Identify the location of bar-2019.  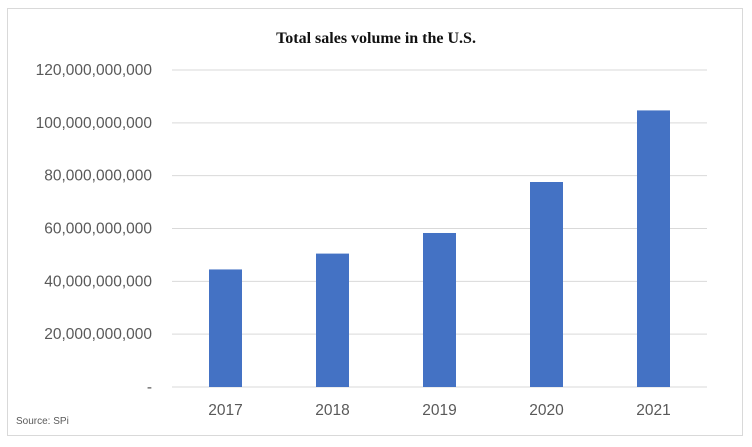
(439, 309).